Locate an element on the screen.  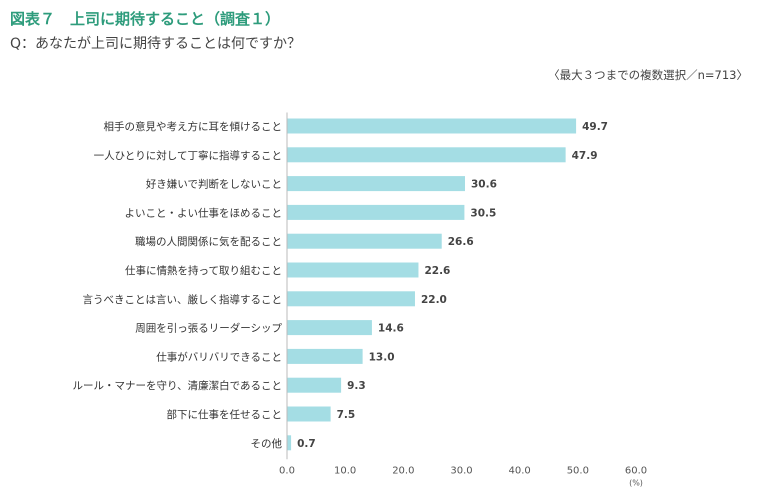
value-label-1: 49.7 is located at coordinates (595, 127).